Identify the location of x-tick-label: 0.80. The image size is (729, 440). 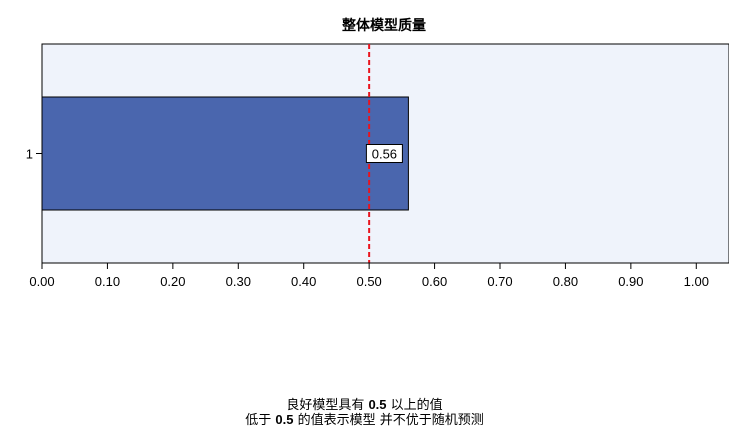
(565, 281).